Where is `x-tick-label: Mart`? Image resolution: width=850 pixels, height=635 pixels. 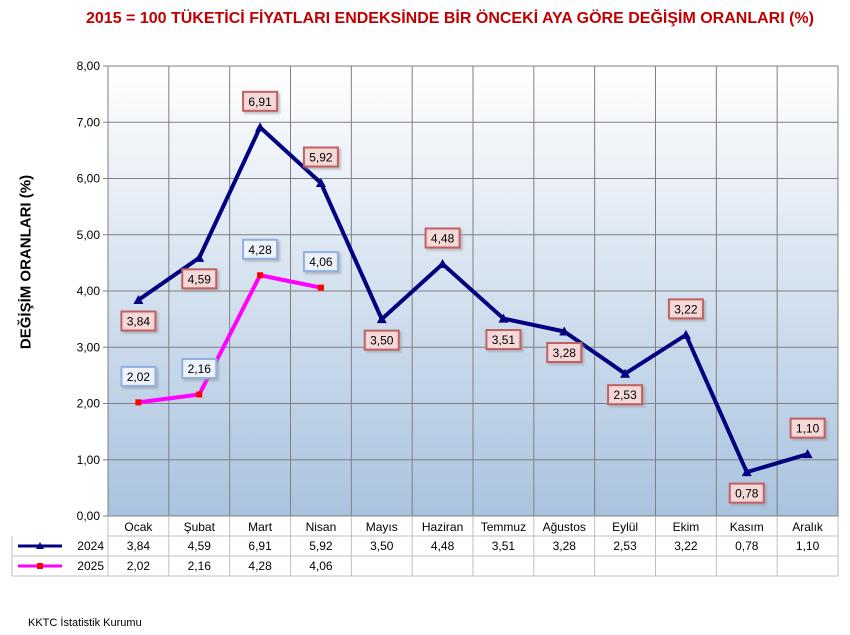 x-tick-label: Mart is located at coordinates (260, 527).